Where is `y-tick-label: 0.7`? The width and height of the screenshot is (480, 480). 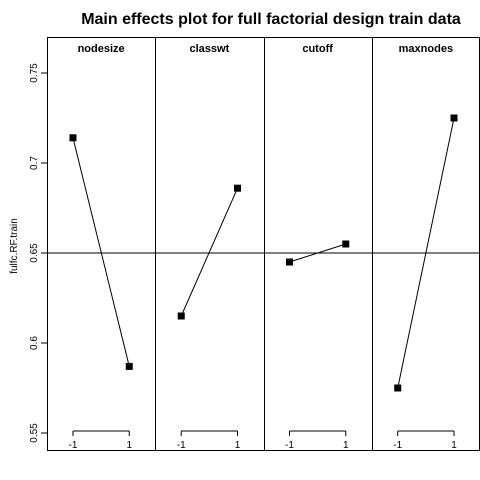 y-tick-label: 0.7 is located at coordinates (34, 163).